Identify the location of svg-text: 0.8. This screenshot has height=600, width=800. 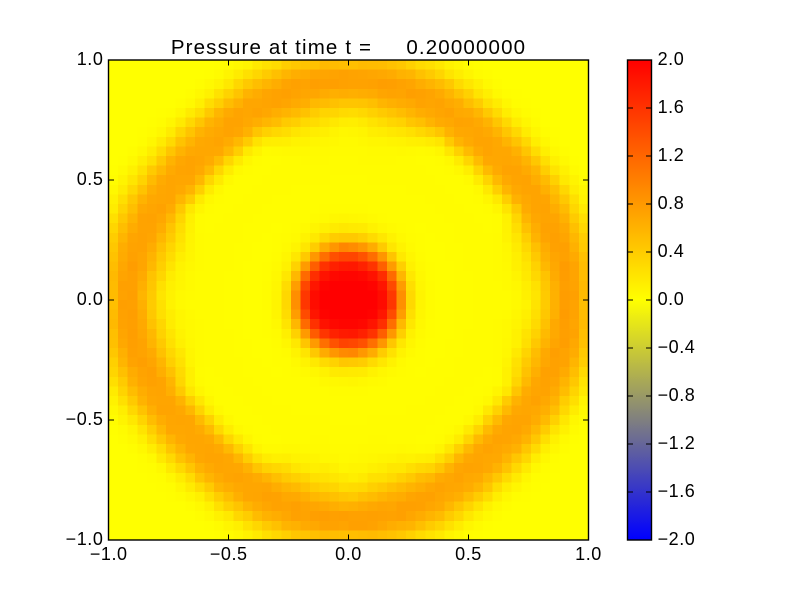
(671, 203).